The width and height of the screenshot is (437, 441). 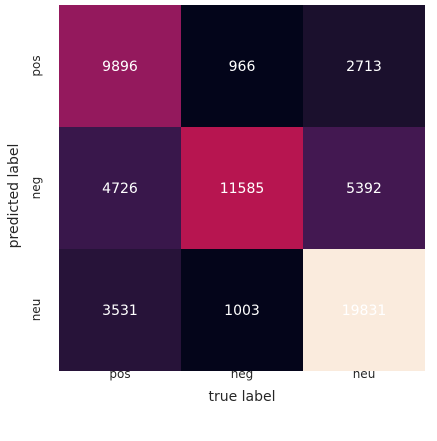 I want to click on heatmap-cell-neu-neg, so click(x=242, y=310).